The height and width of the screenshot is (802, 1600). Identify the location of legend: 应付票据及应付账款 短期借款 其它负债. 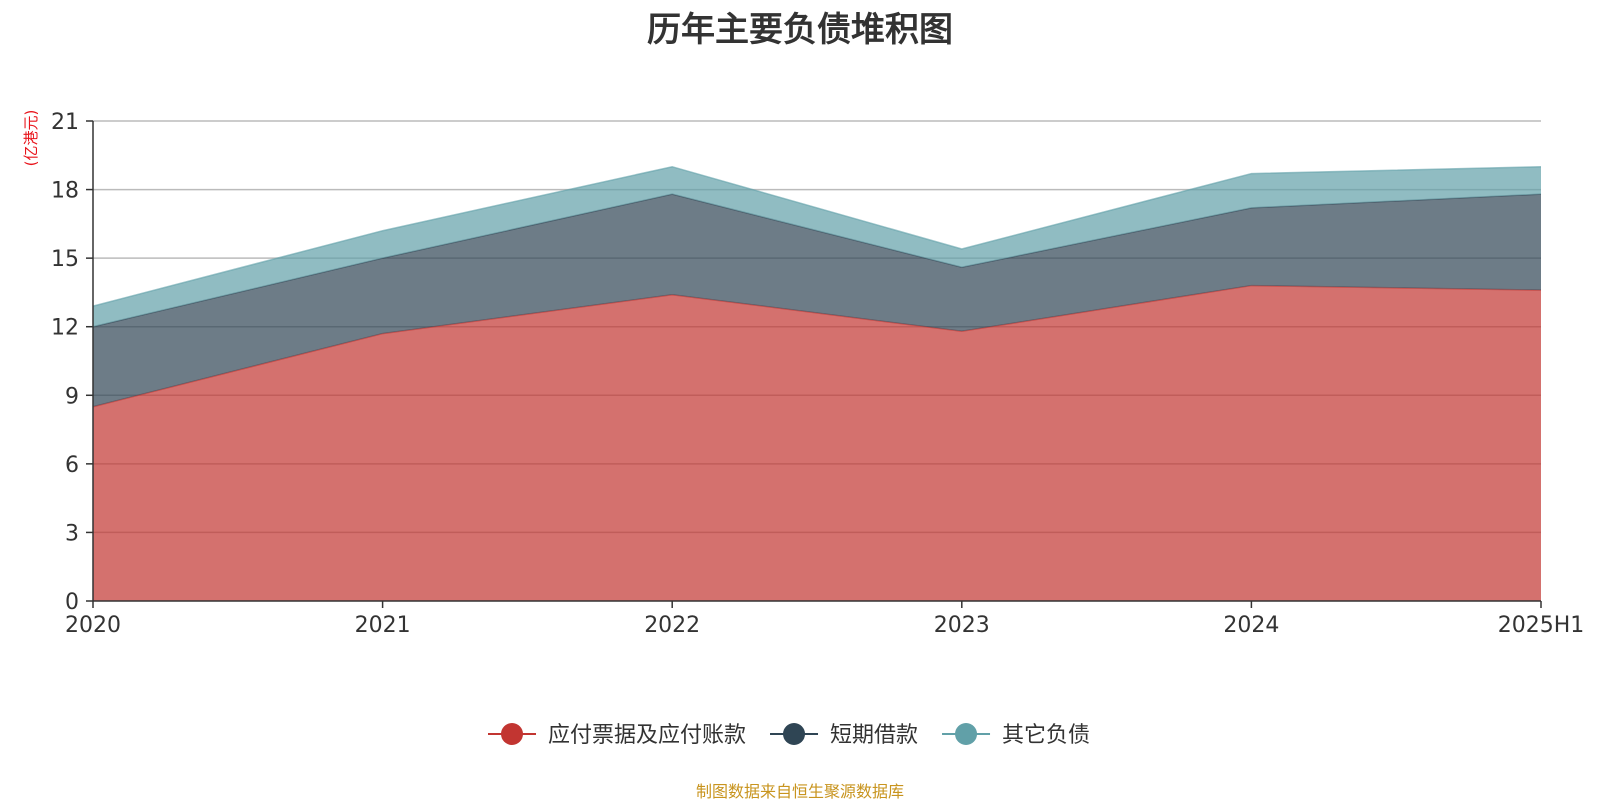
(789, 735).